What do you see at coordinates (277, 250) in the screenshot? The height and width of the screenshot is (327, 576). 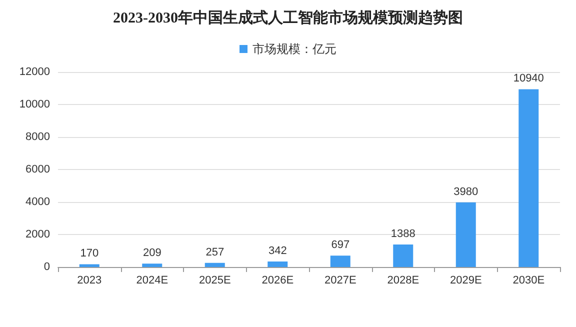 I see `data-label: 342` at bounding box center [277, 250].